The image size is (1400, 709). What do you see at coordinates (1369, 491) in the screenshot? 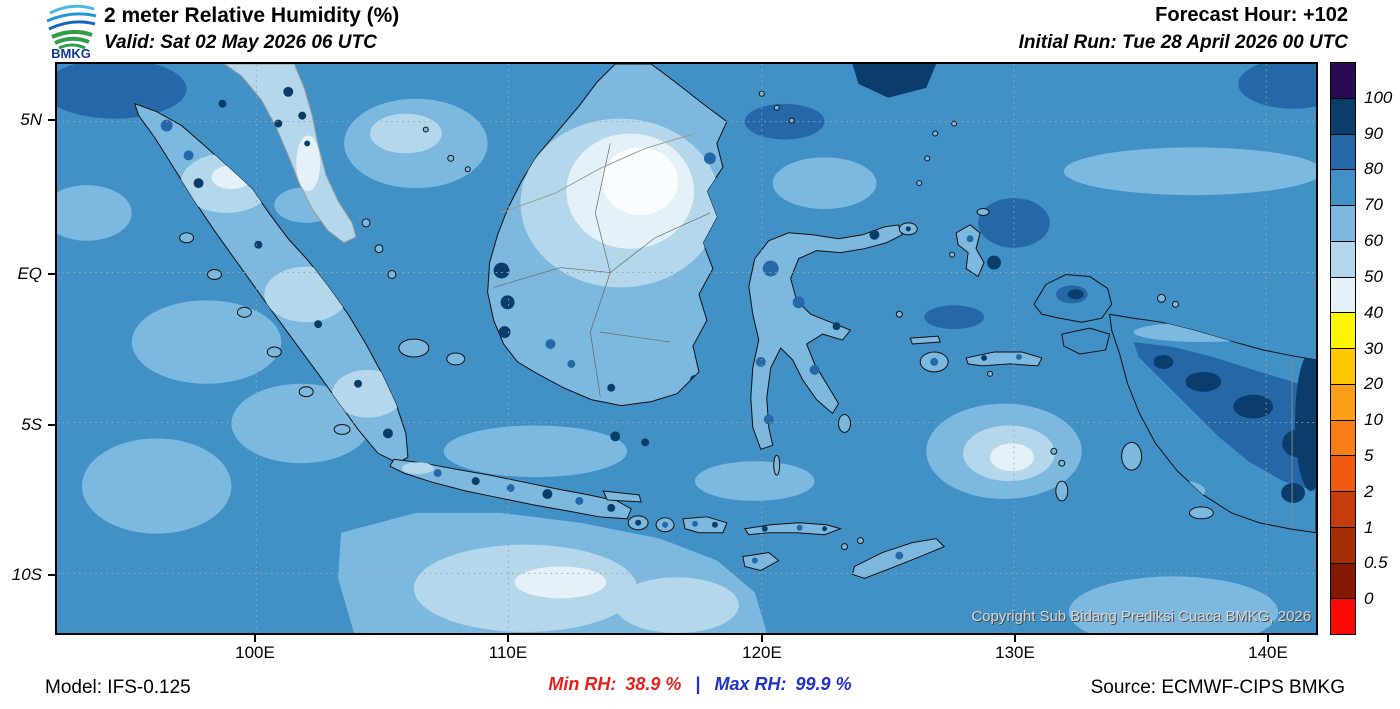
I see `colorbar-label: 2` at bounding box center [1369, 491].